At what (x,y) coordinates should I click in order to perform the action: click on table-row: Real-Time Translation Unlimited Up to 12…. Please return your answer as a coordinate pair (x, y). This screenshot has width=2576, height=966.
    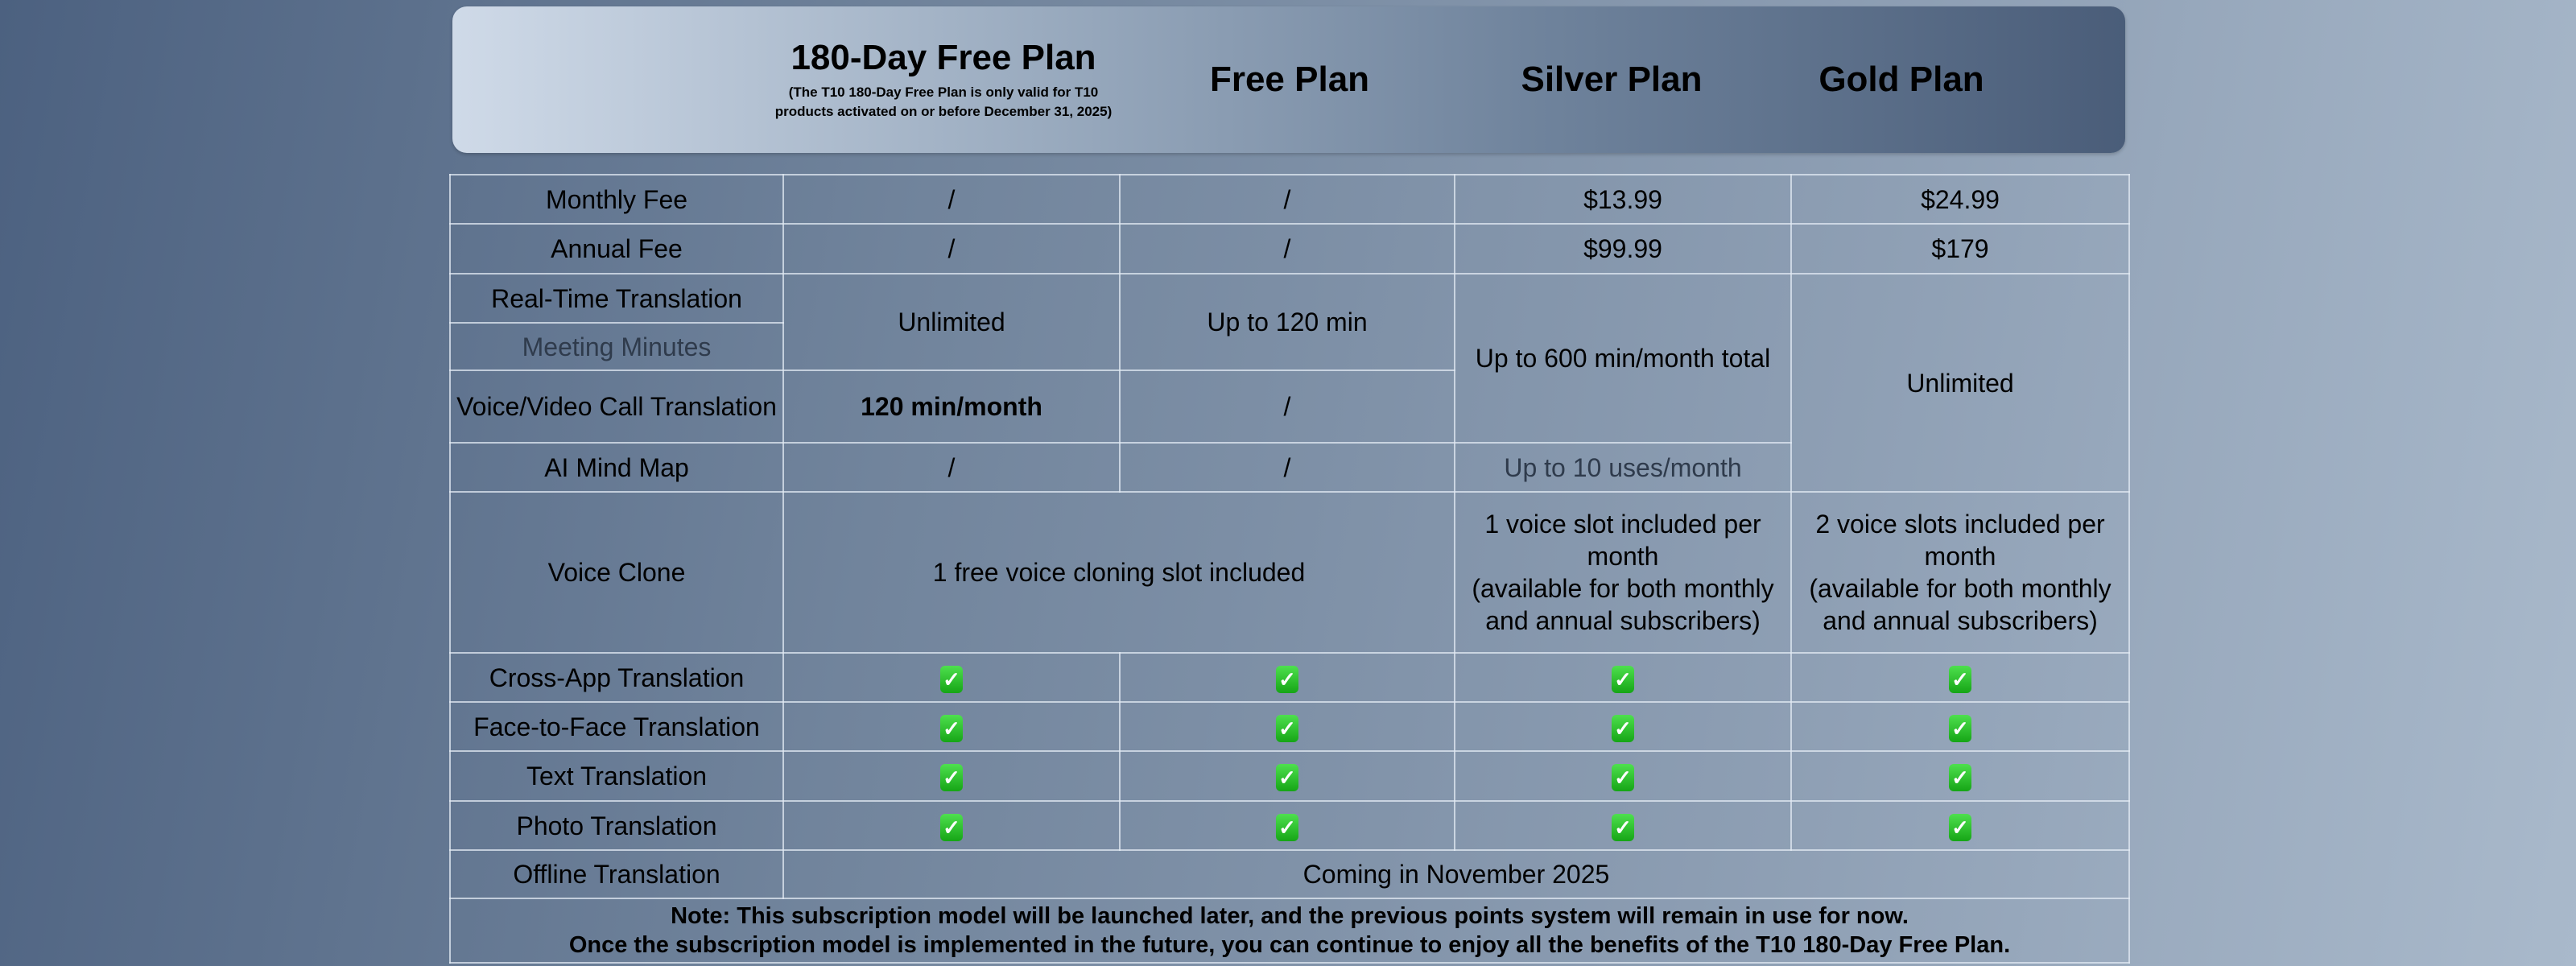
    Looking at the image, I should click on (1289, 383).